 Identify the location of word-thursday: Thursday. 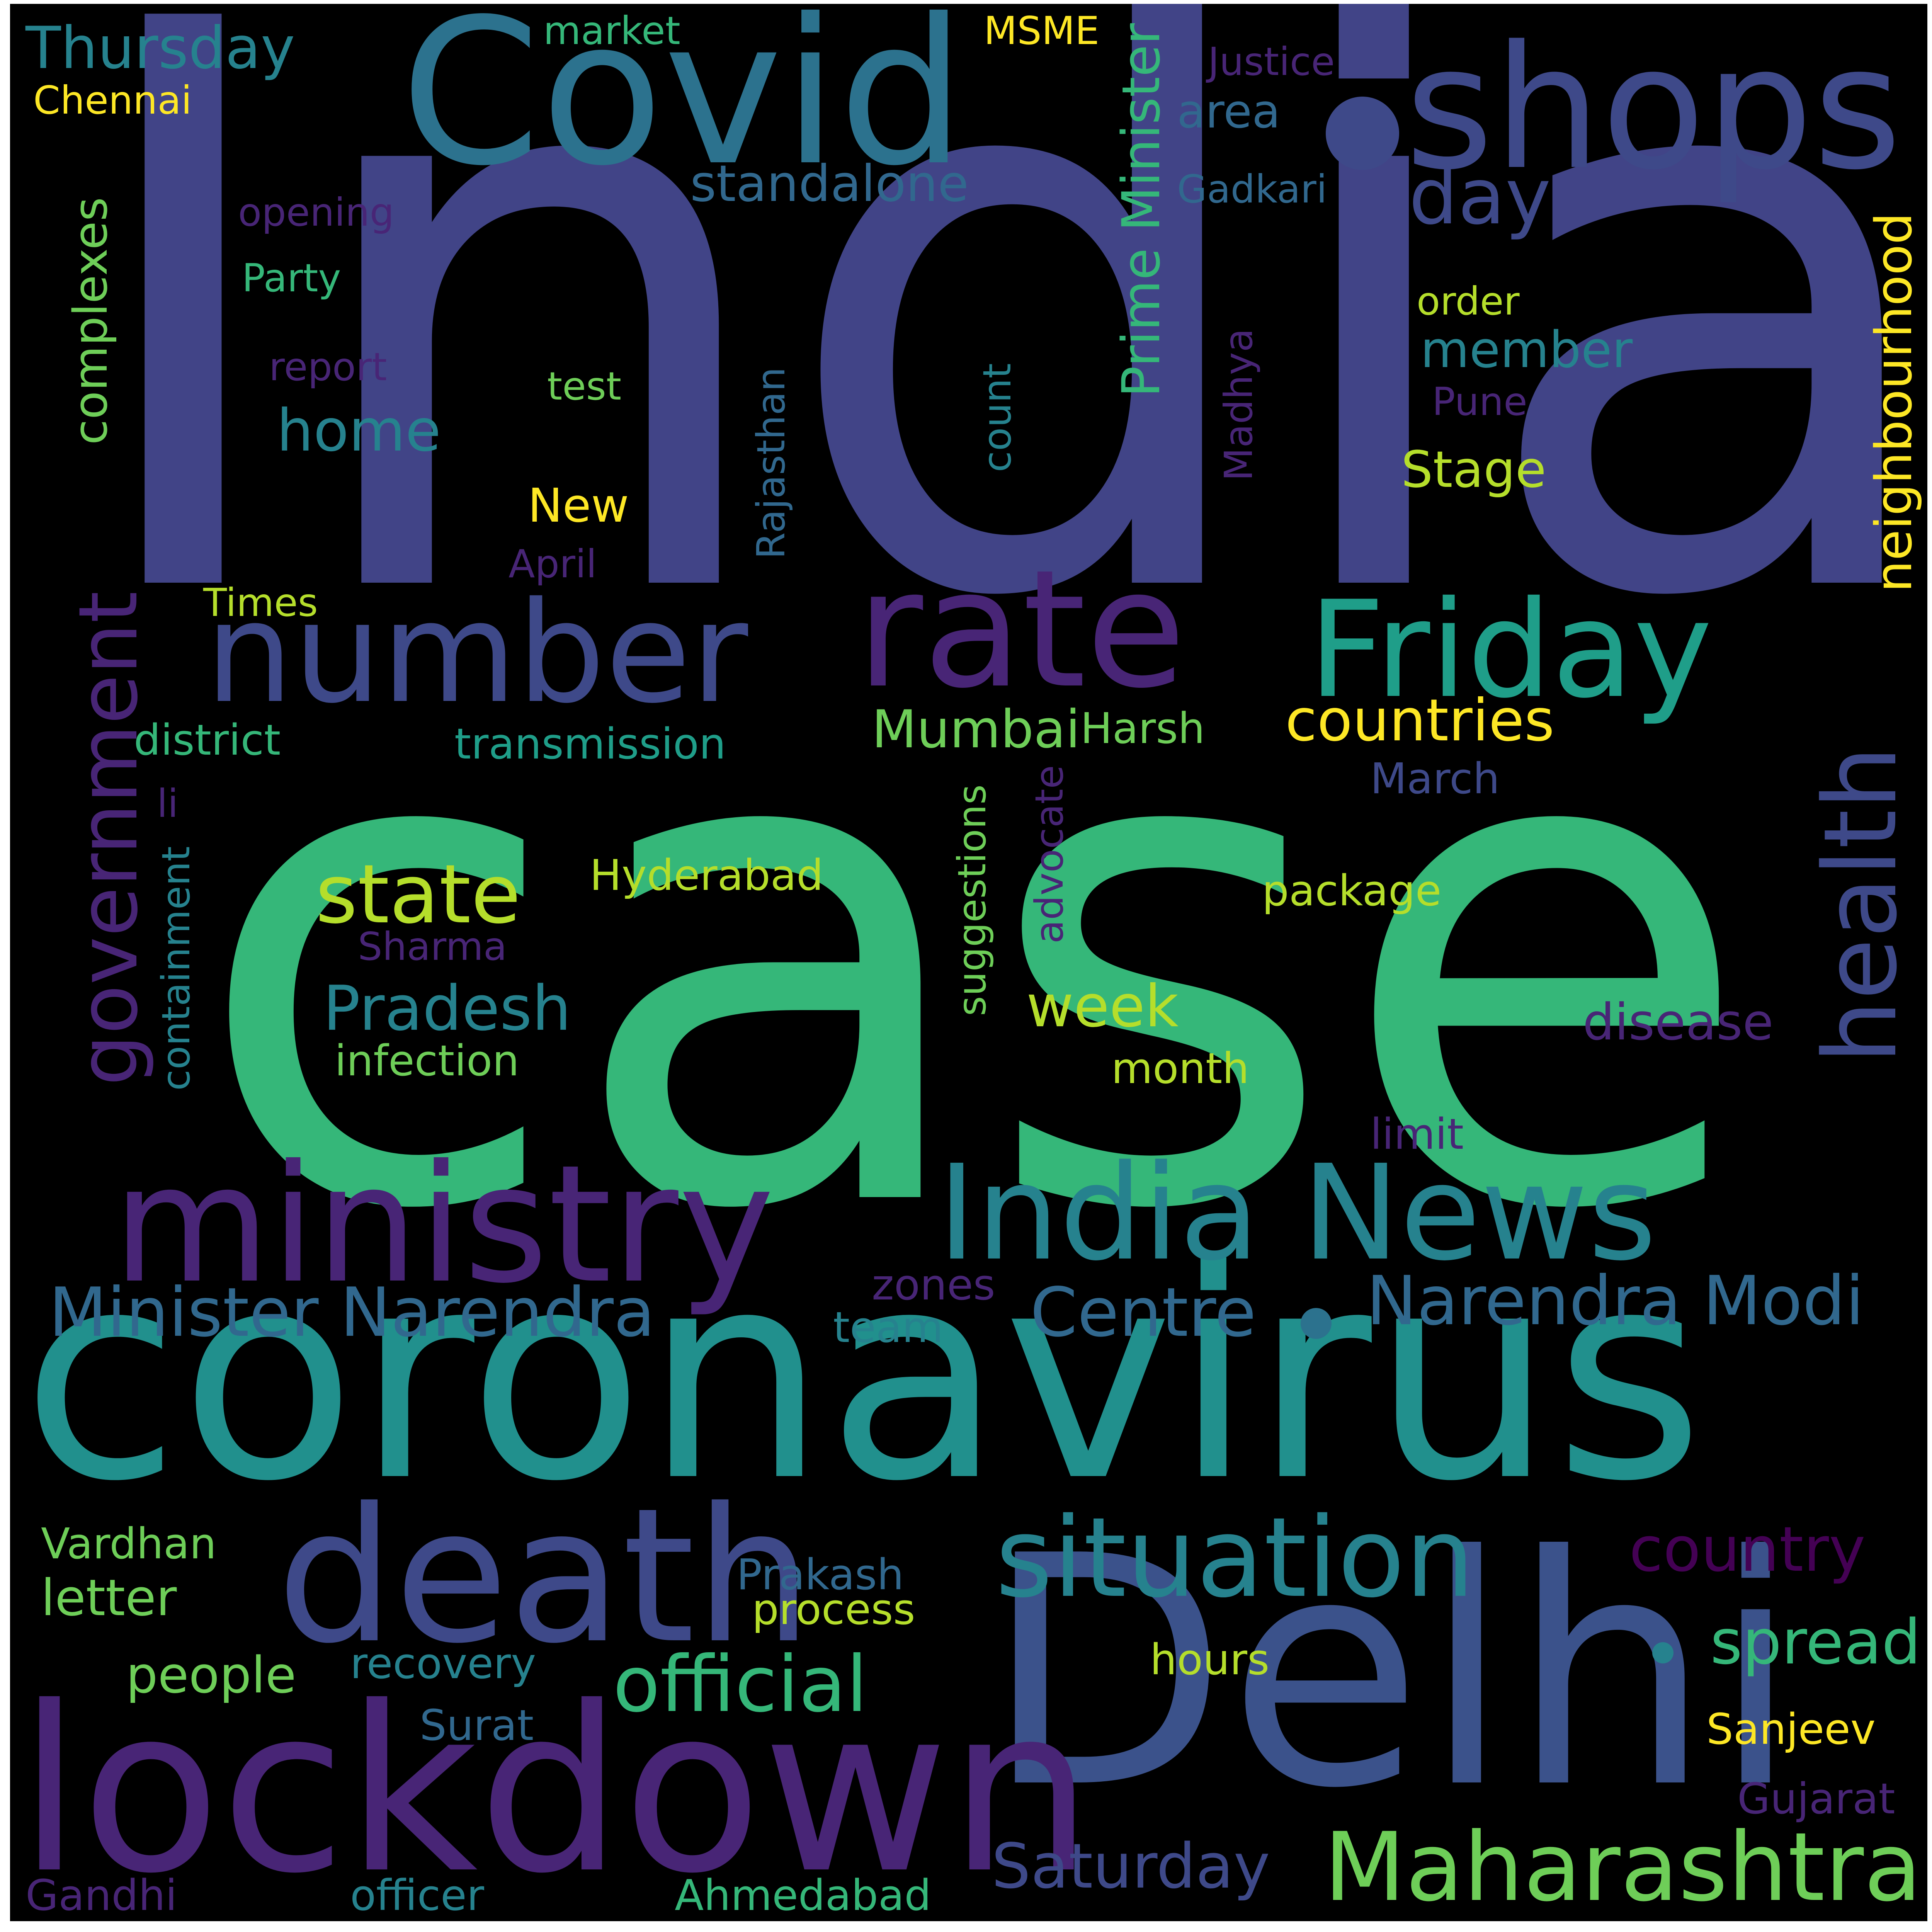
(160, 49).